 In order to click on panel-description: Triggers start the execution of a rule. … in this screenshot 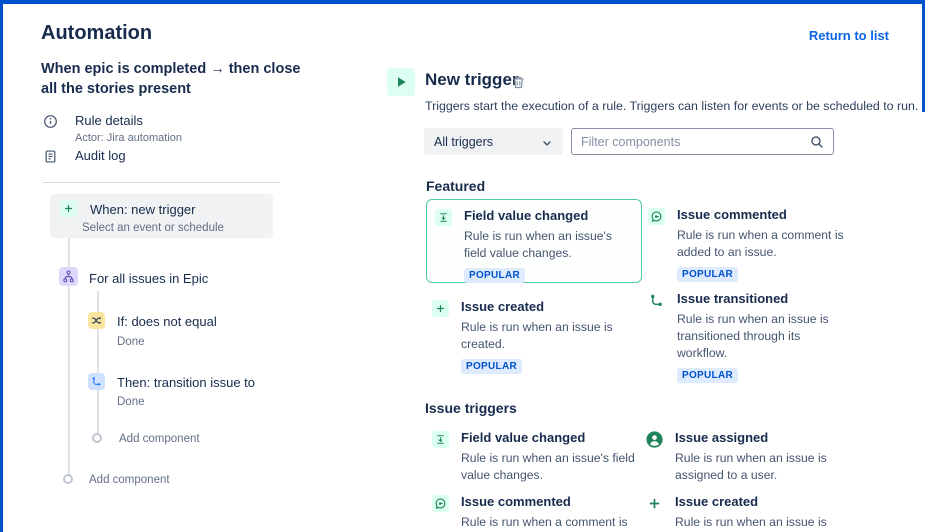, I will do `click(672, 106)`.